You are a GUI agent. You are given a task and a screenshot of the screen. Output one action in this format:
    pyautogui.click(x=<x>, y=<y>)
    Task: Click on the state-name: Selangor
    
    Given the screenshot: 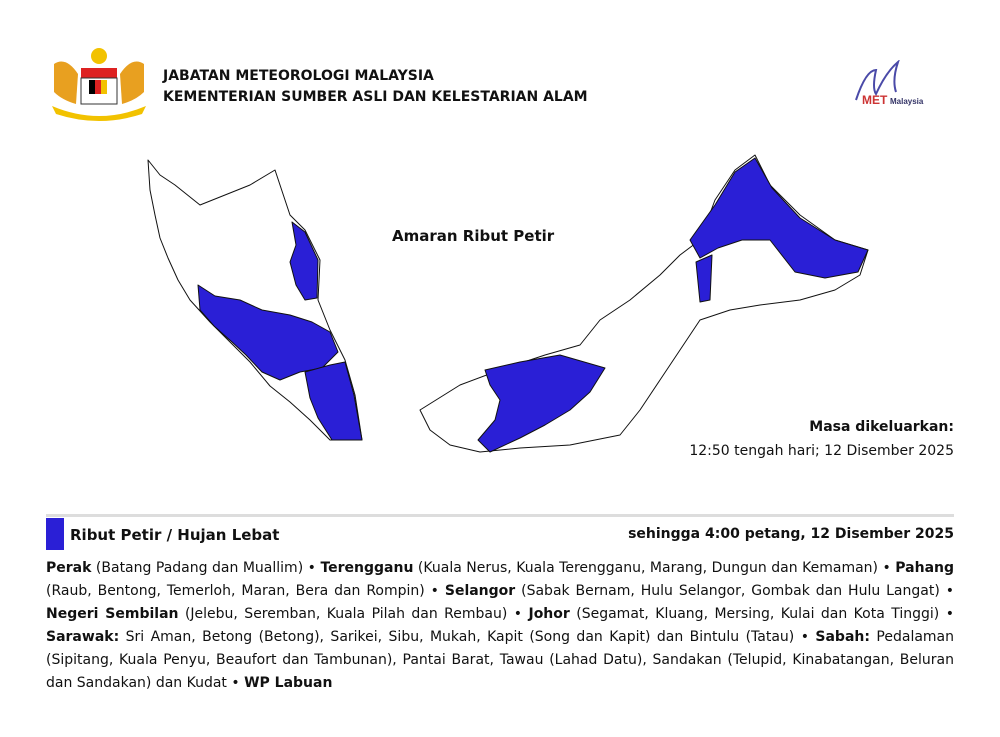 What is the action you would take?
    pyautogui.click(x=480, y=591)
    